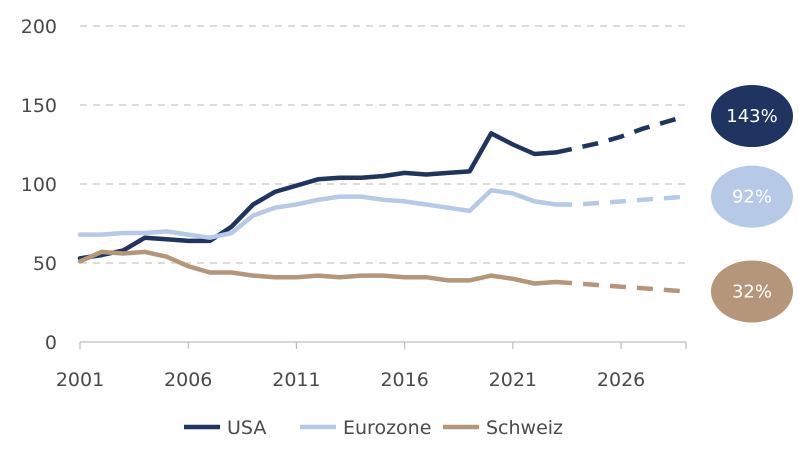 This screenshot has width=798, height=457. What do you see at coordinates (621, 200) in the screenshot?
I see `projection-line-eurozone` at bounding box center [621, 200].